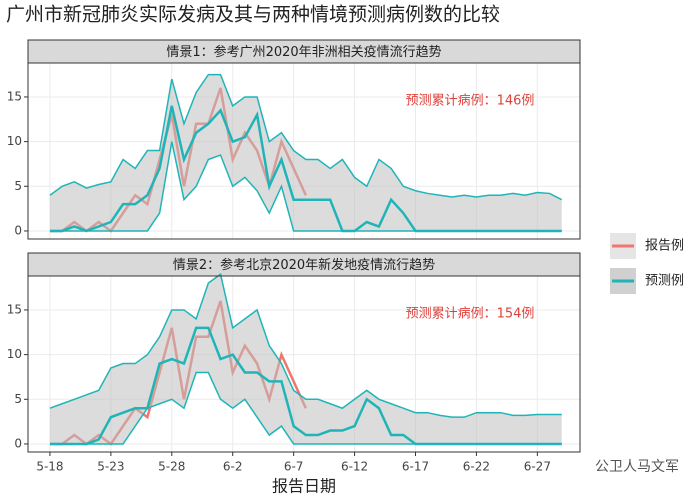  What do you see at coordinates (470, 101) in the screenshot?
I see `annotation: 预测累计病例：146例` at bounding box center [470, 101].